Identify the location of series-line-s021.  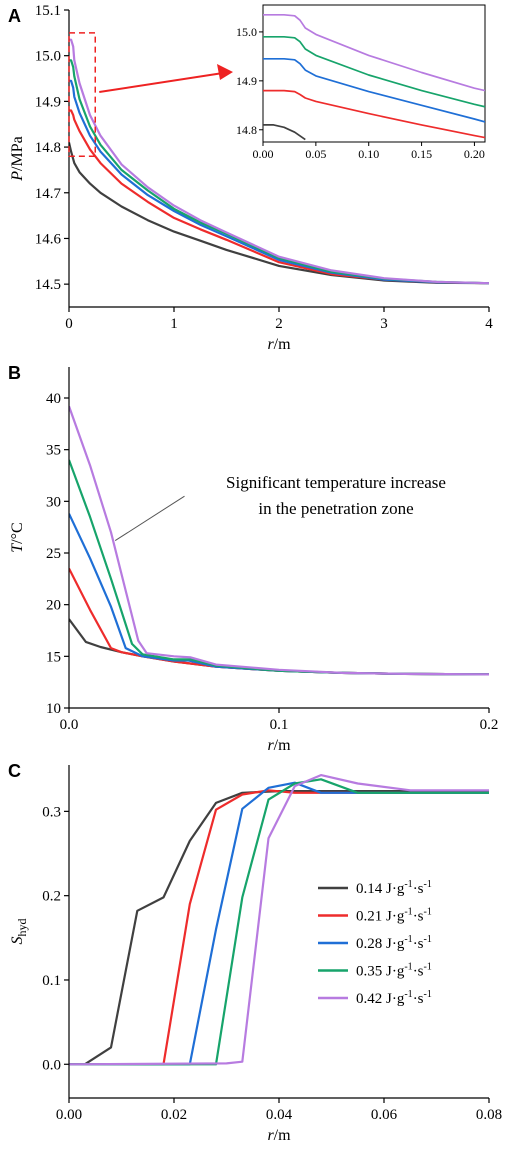
(279, 622).